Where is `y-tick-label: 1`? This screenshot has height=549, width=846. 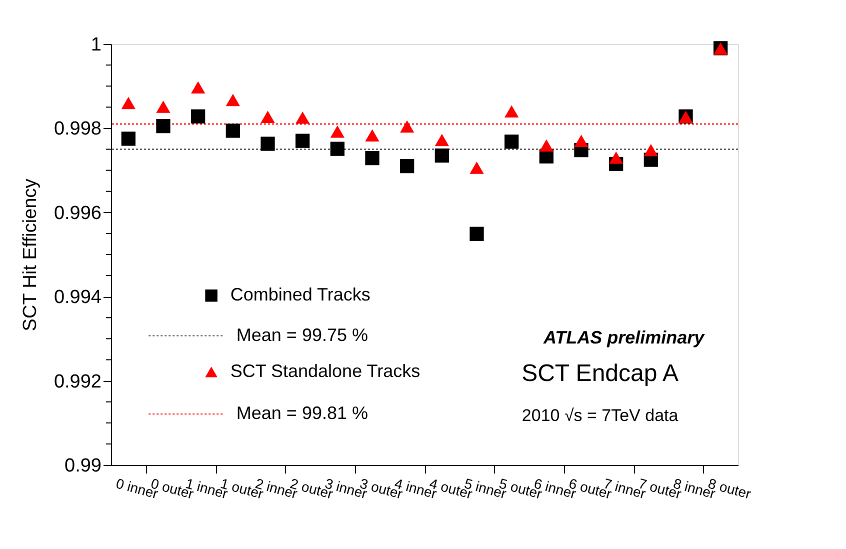
y-tick-label: 1 is located at coordinates (96, 45).